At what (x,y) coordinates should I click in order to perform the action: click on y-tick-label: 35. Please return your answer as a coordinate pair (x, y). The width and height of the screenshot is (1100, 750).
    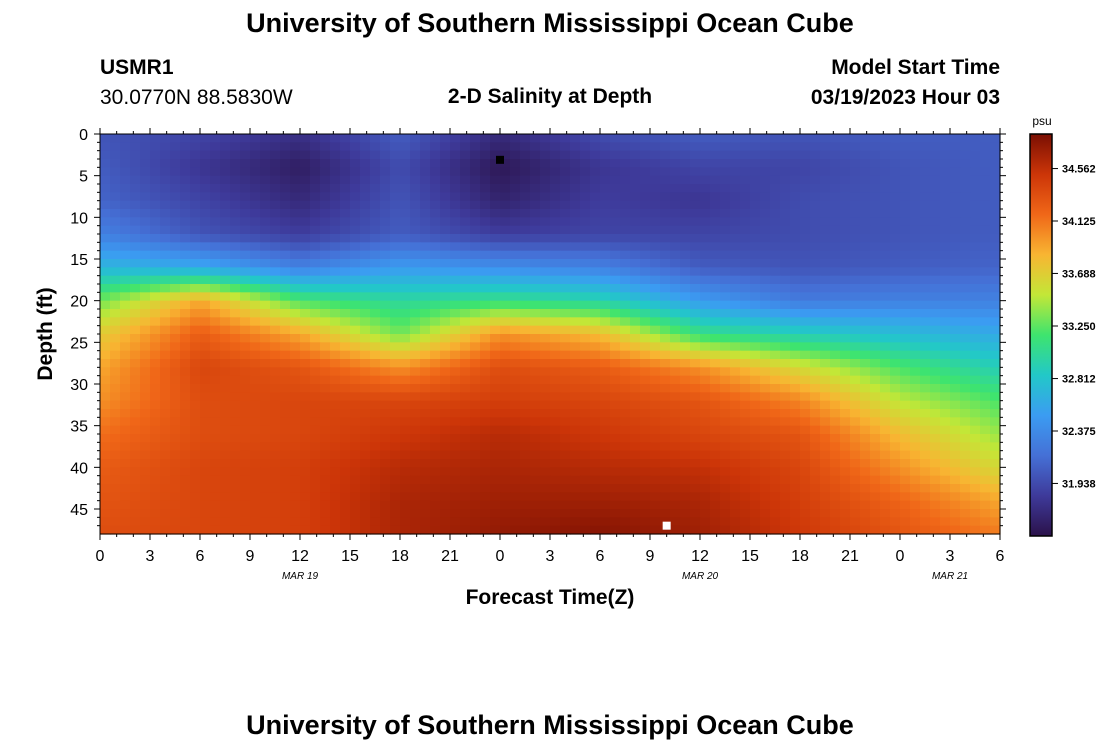
    Looking at the image, I should click on (79, 427).